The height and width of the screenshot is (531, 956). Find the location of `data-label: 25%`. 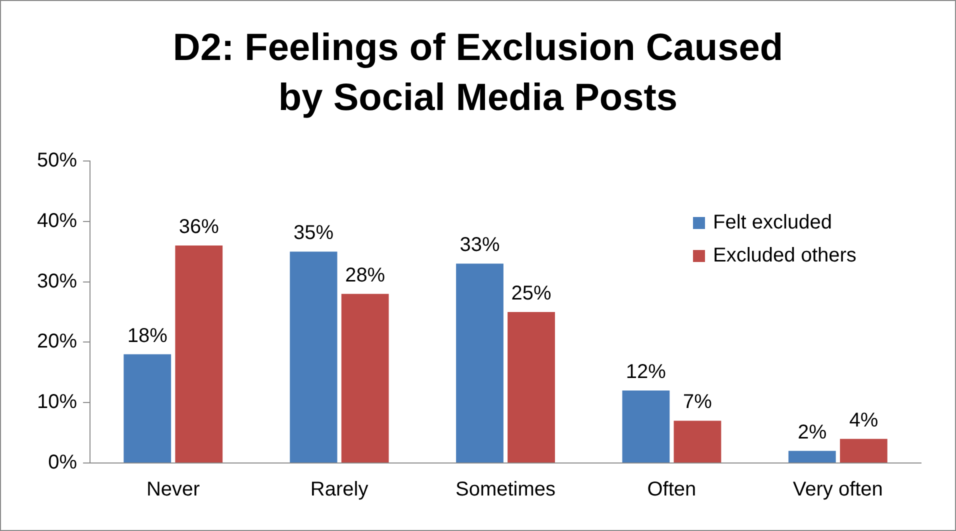

data-label: 25% is located at coordinates (531, 293).